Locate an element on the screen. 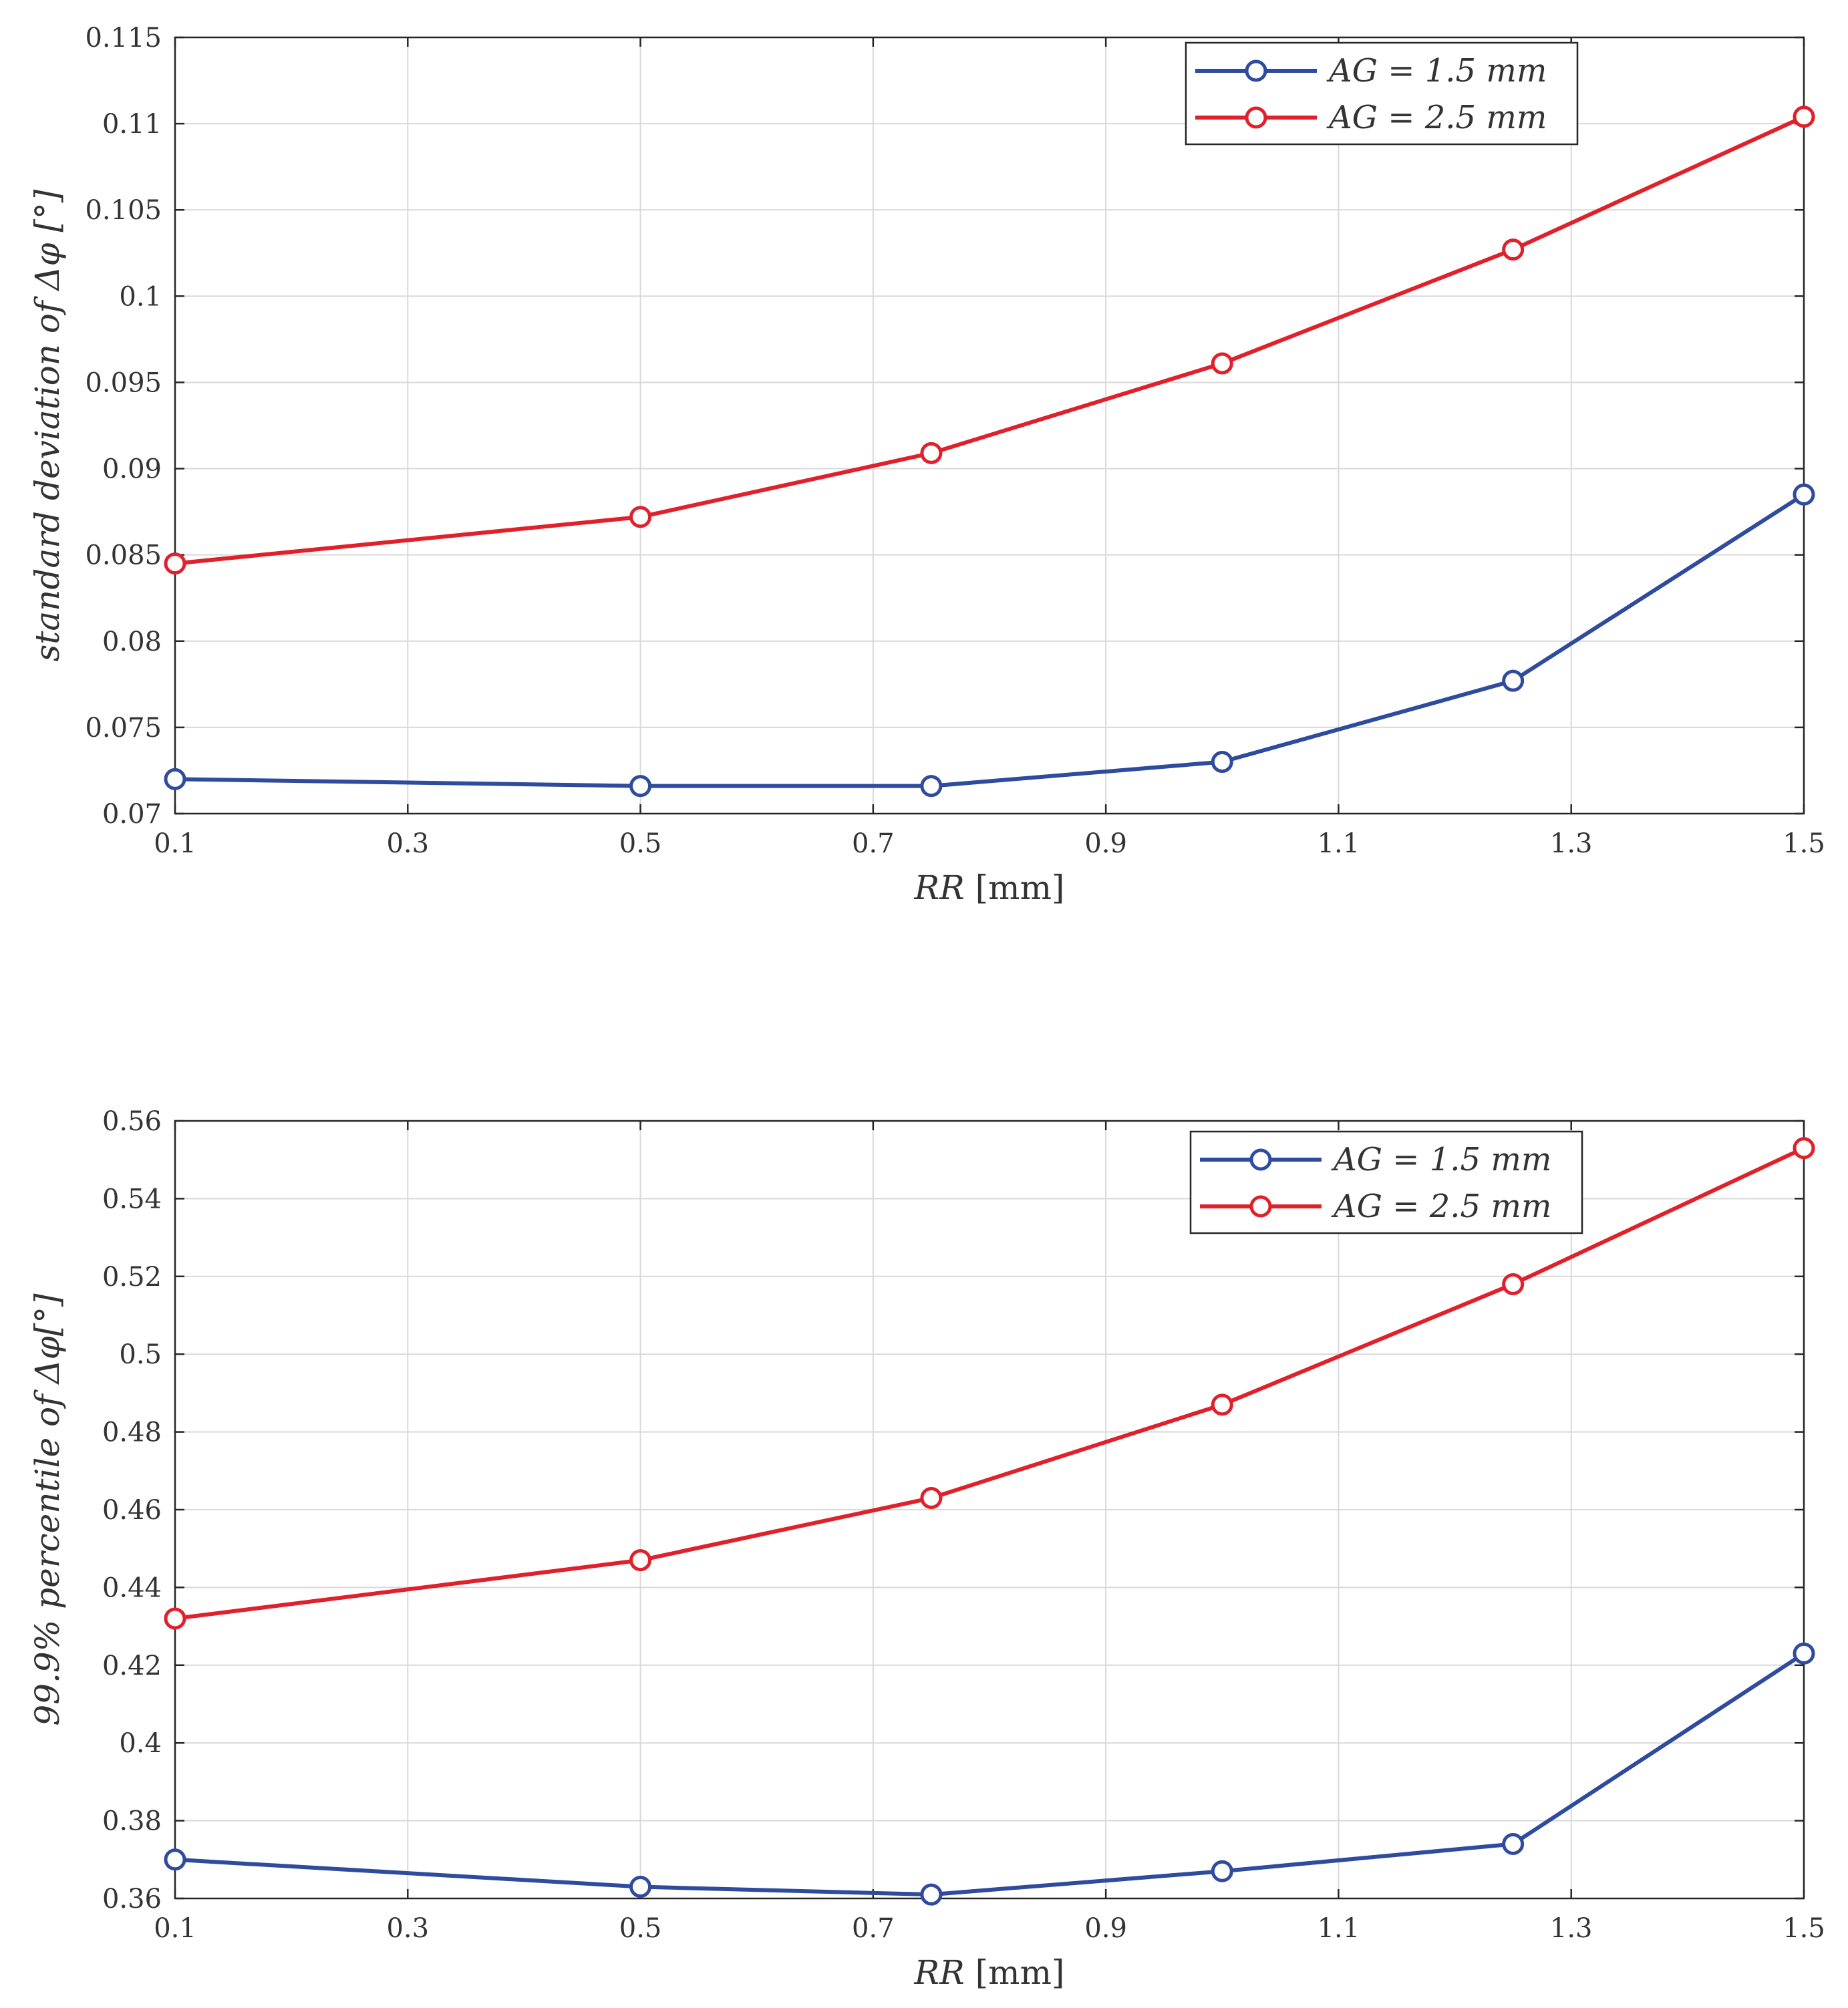 This screenshot has width=1848, height=2008. y-tick-label: 0.08 is located at coordinates (132, 642).